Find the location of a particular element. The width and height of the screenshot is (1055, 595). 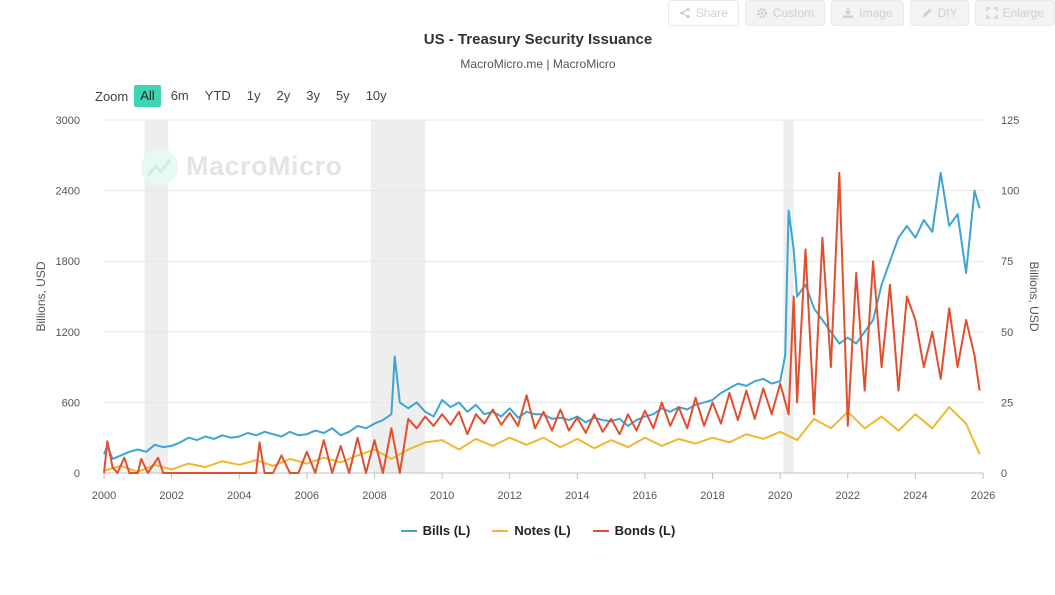

legend-label-notes: Notes (L) is located at coordinates (542, 530).